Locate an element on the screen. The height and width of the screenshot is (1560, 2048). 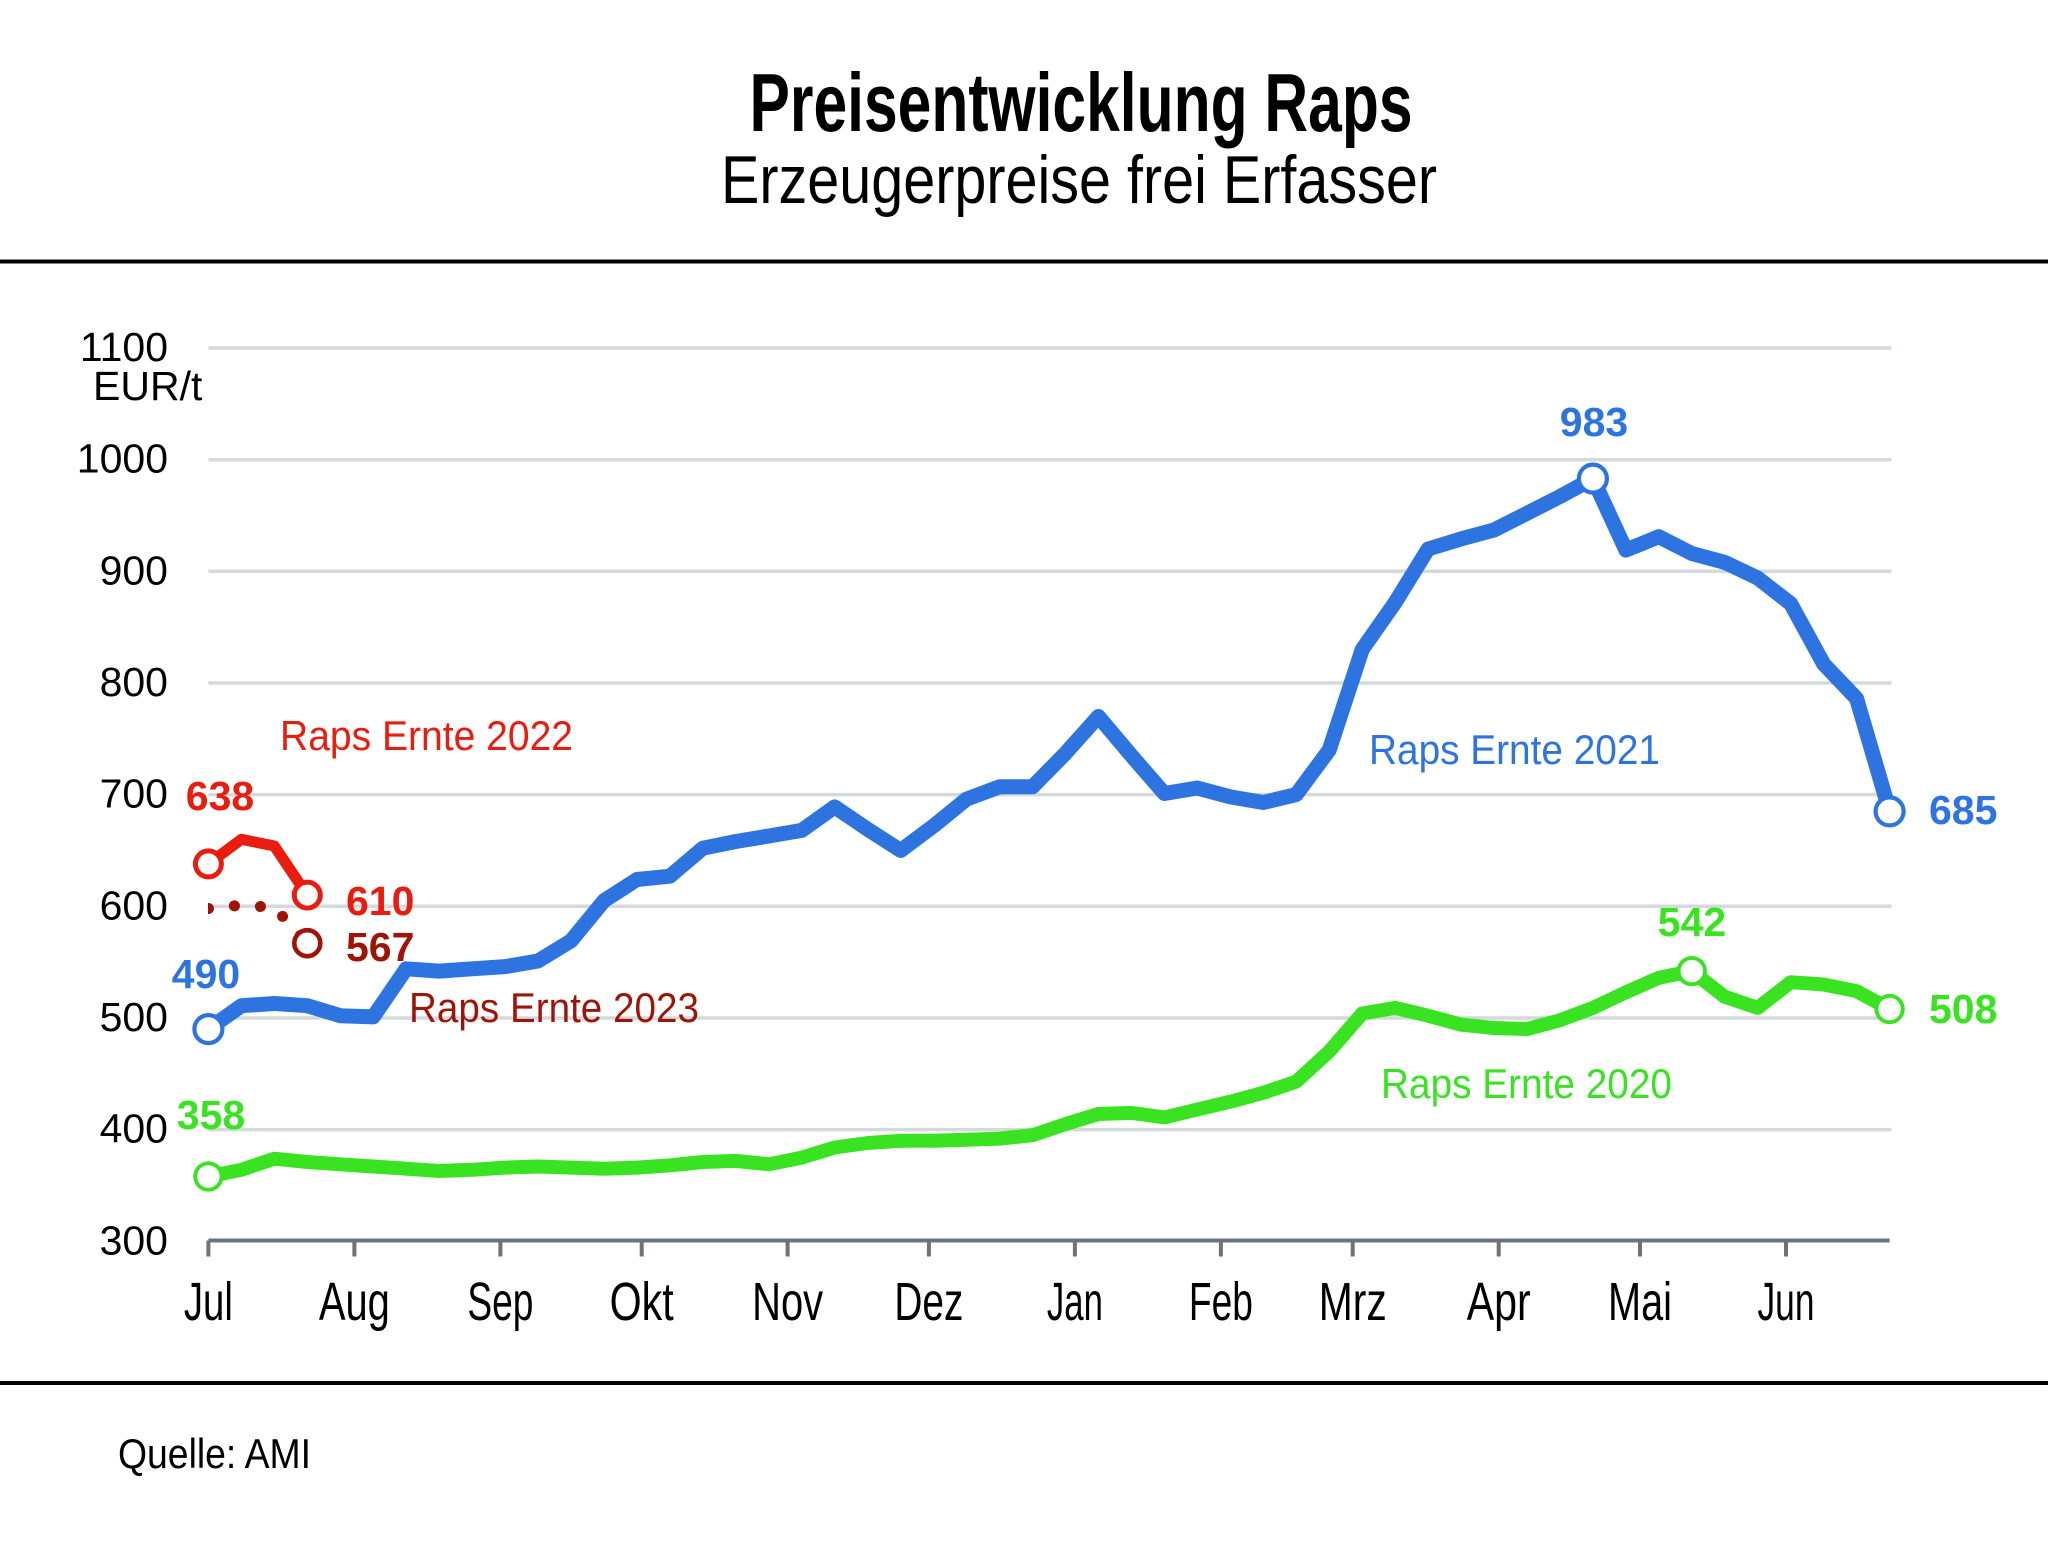
svg-text: Mai is located at coordinates (1640, 1302).